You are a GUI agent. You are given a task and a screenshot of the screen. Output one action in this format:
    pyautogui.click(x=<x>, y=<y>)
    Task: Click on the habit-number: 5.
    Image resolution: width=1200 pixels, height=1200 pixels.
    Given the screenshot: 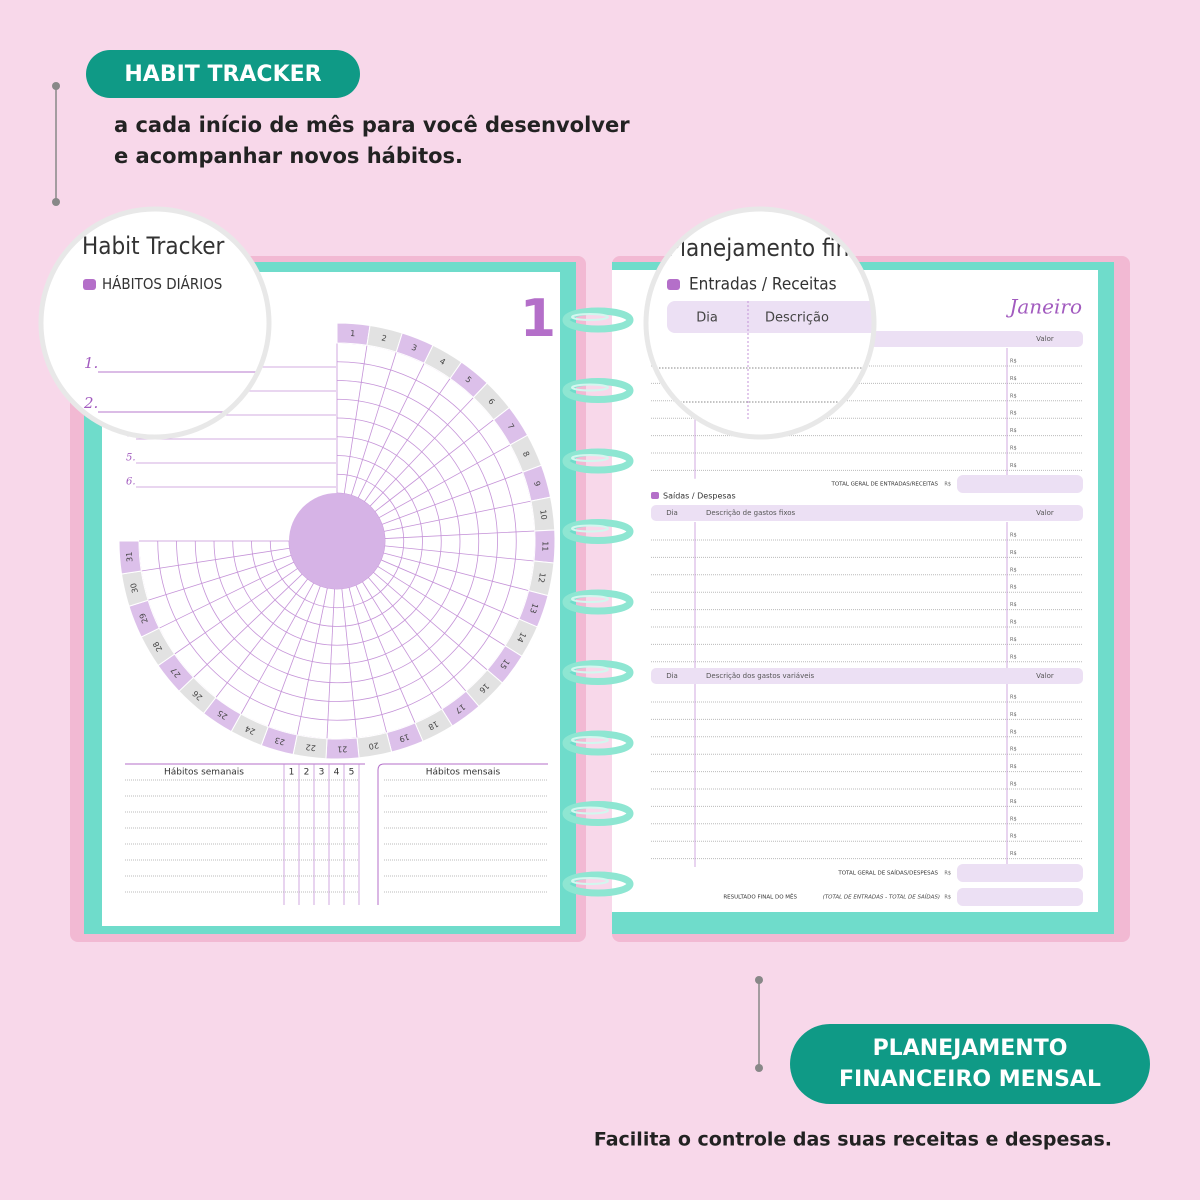 What is the action you would take?
    pyautogui.click(x=131, y=458)
    